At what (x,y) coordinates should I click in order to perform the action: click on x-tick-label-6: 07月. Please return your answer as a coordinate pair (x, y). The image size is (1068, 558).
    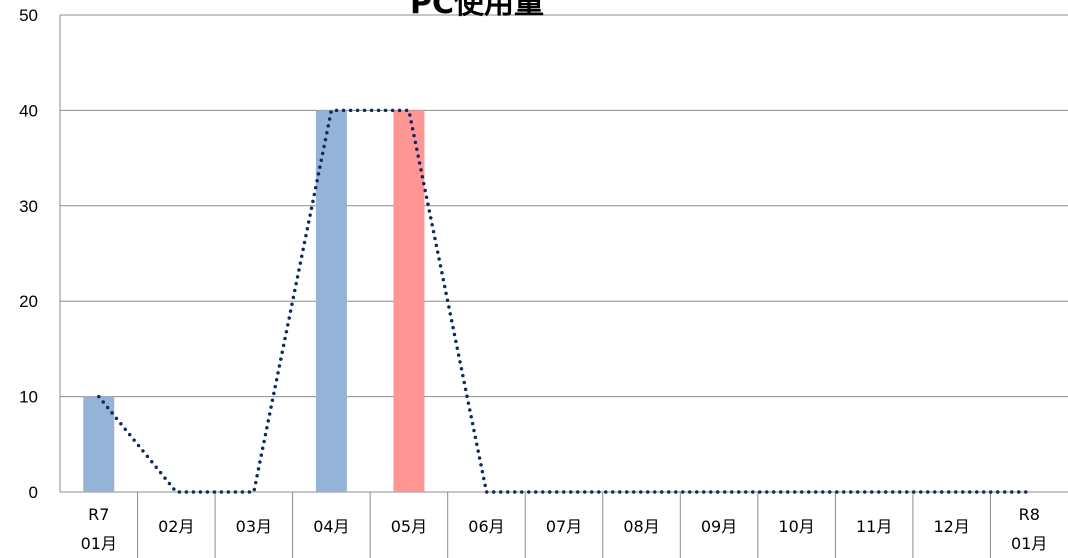
    Looking at the image, I should click on (564, 526).